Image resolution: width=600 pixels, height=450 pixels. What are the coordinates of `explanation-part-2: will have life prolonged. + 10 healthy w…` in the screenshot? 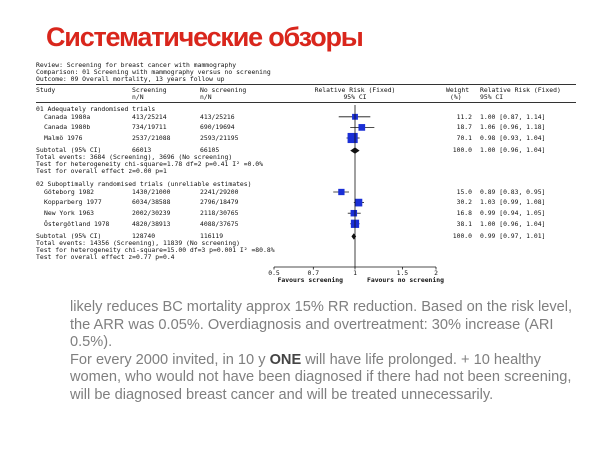 It's located at (321, 377).